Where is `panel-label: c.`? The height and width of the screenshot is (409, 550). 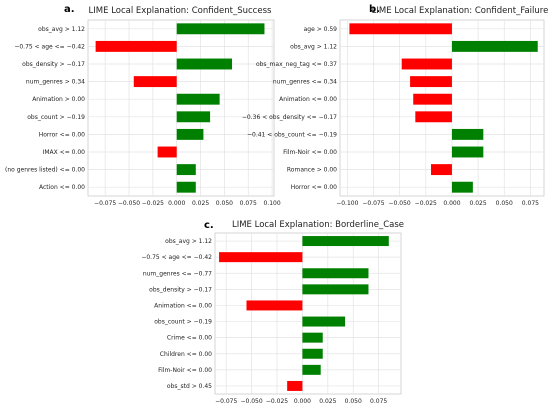 panel-label: c. is located at coordinates (209, 225).